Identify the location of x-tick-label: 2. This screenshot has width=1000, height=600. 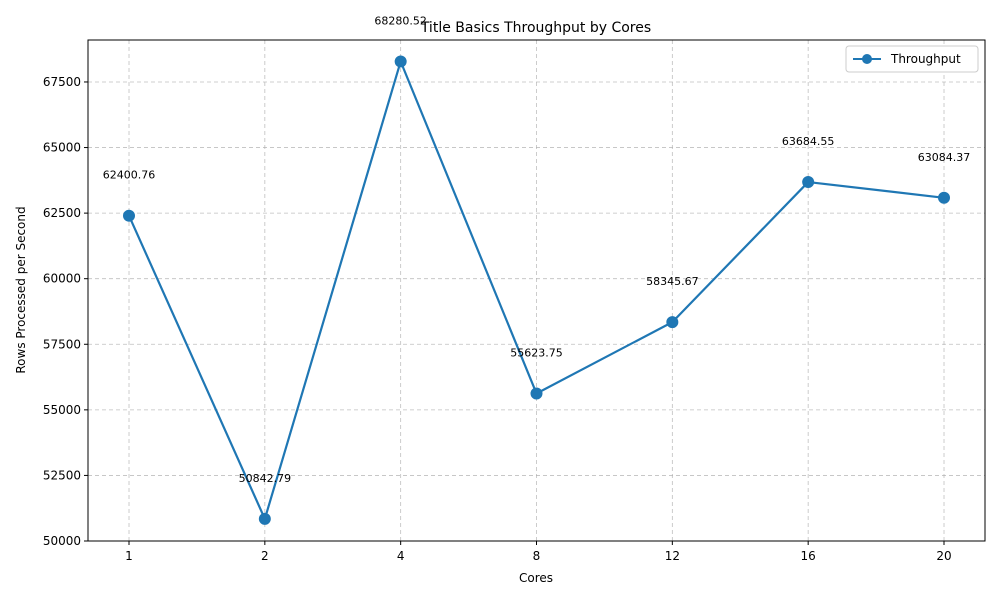
(265, 556).